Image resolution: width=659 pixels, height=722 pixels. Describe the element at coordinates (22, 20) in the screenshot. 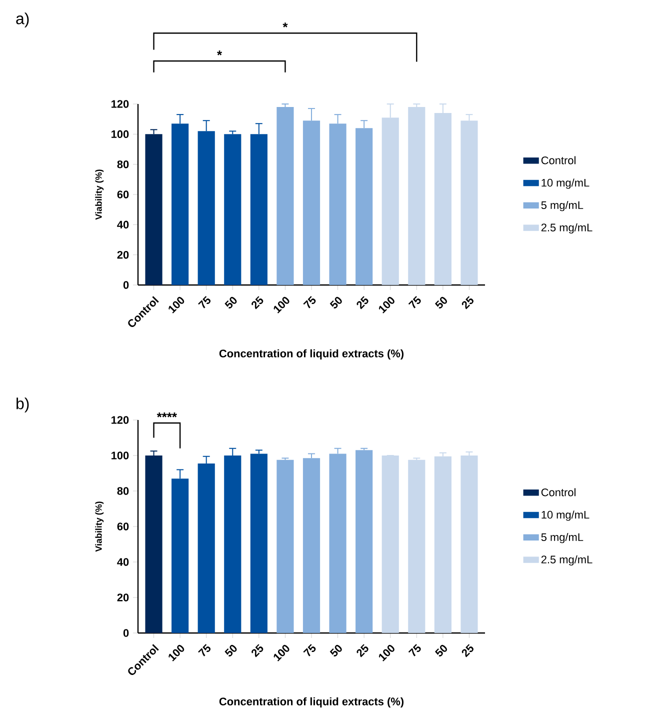

I see `chart-title: a)` at that location.